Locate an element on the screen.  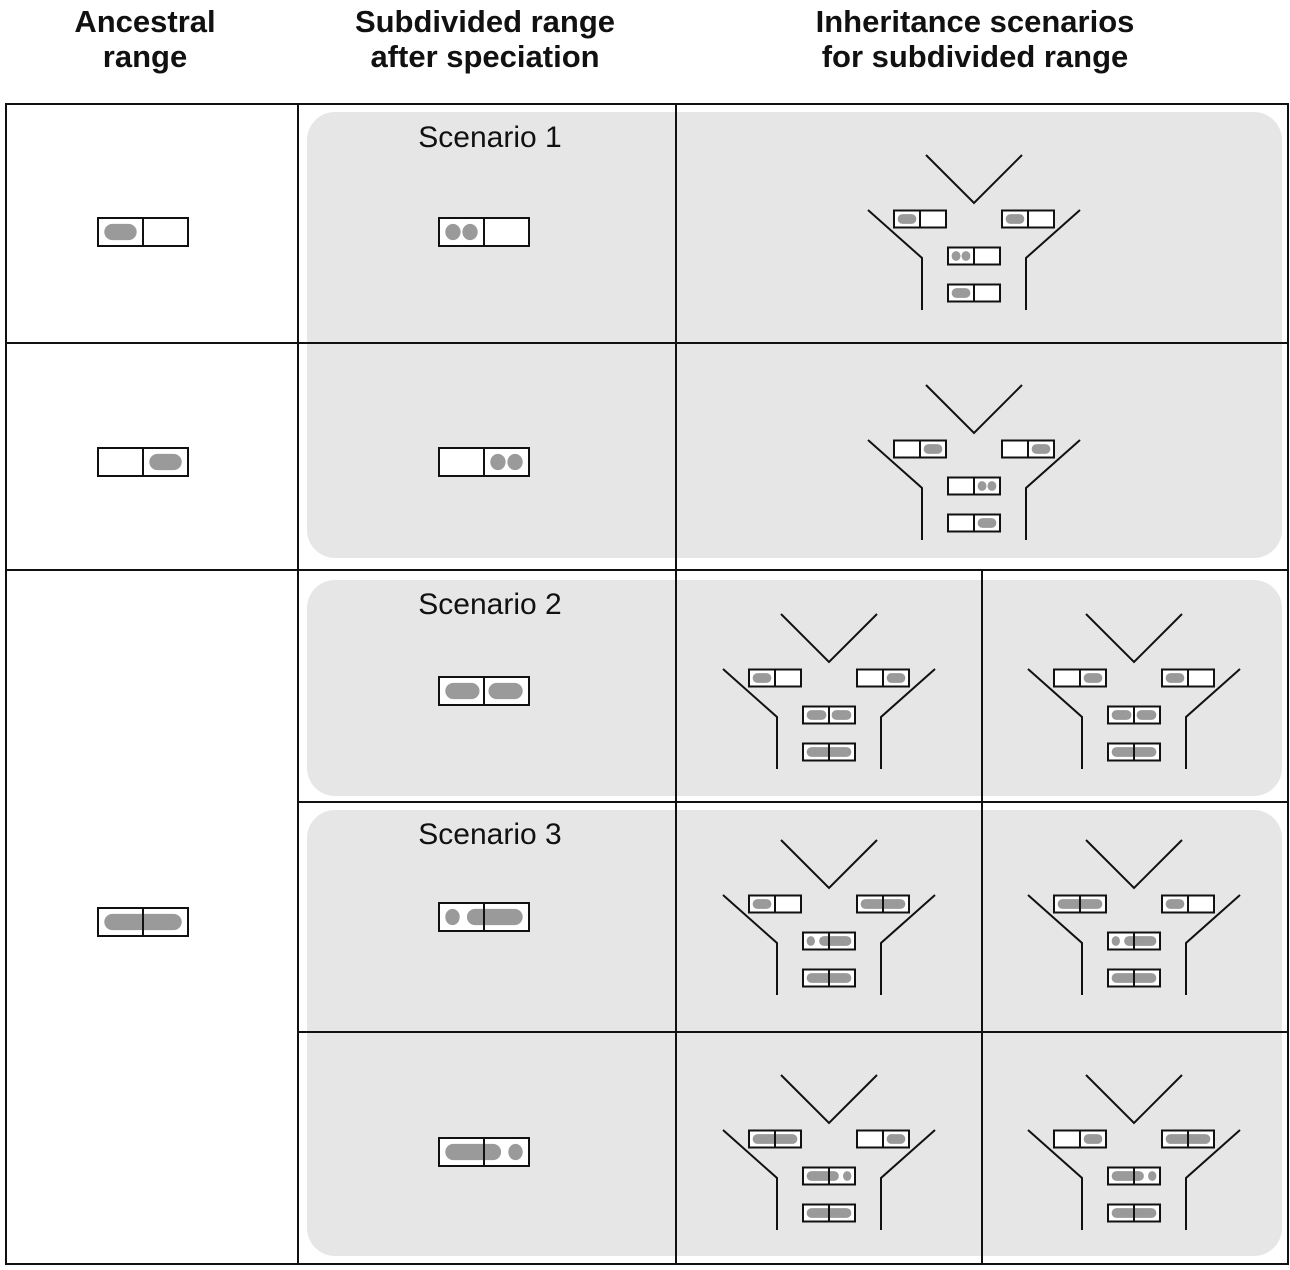
header-ancestral-range: Ancestral range is located at coordinates (145, 39).